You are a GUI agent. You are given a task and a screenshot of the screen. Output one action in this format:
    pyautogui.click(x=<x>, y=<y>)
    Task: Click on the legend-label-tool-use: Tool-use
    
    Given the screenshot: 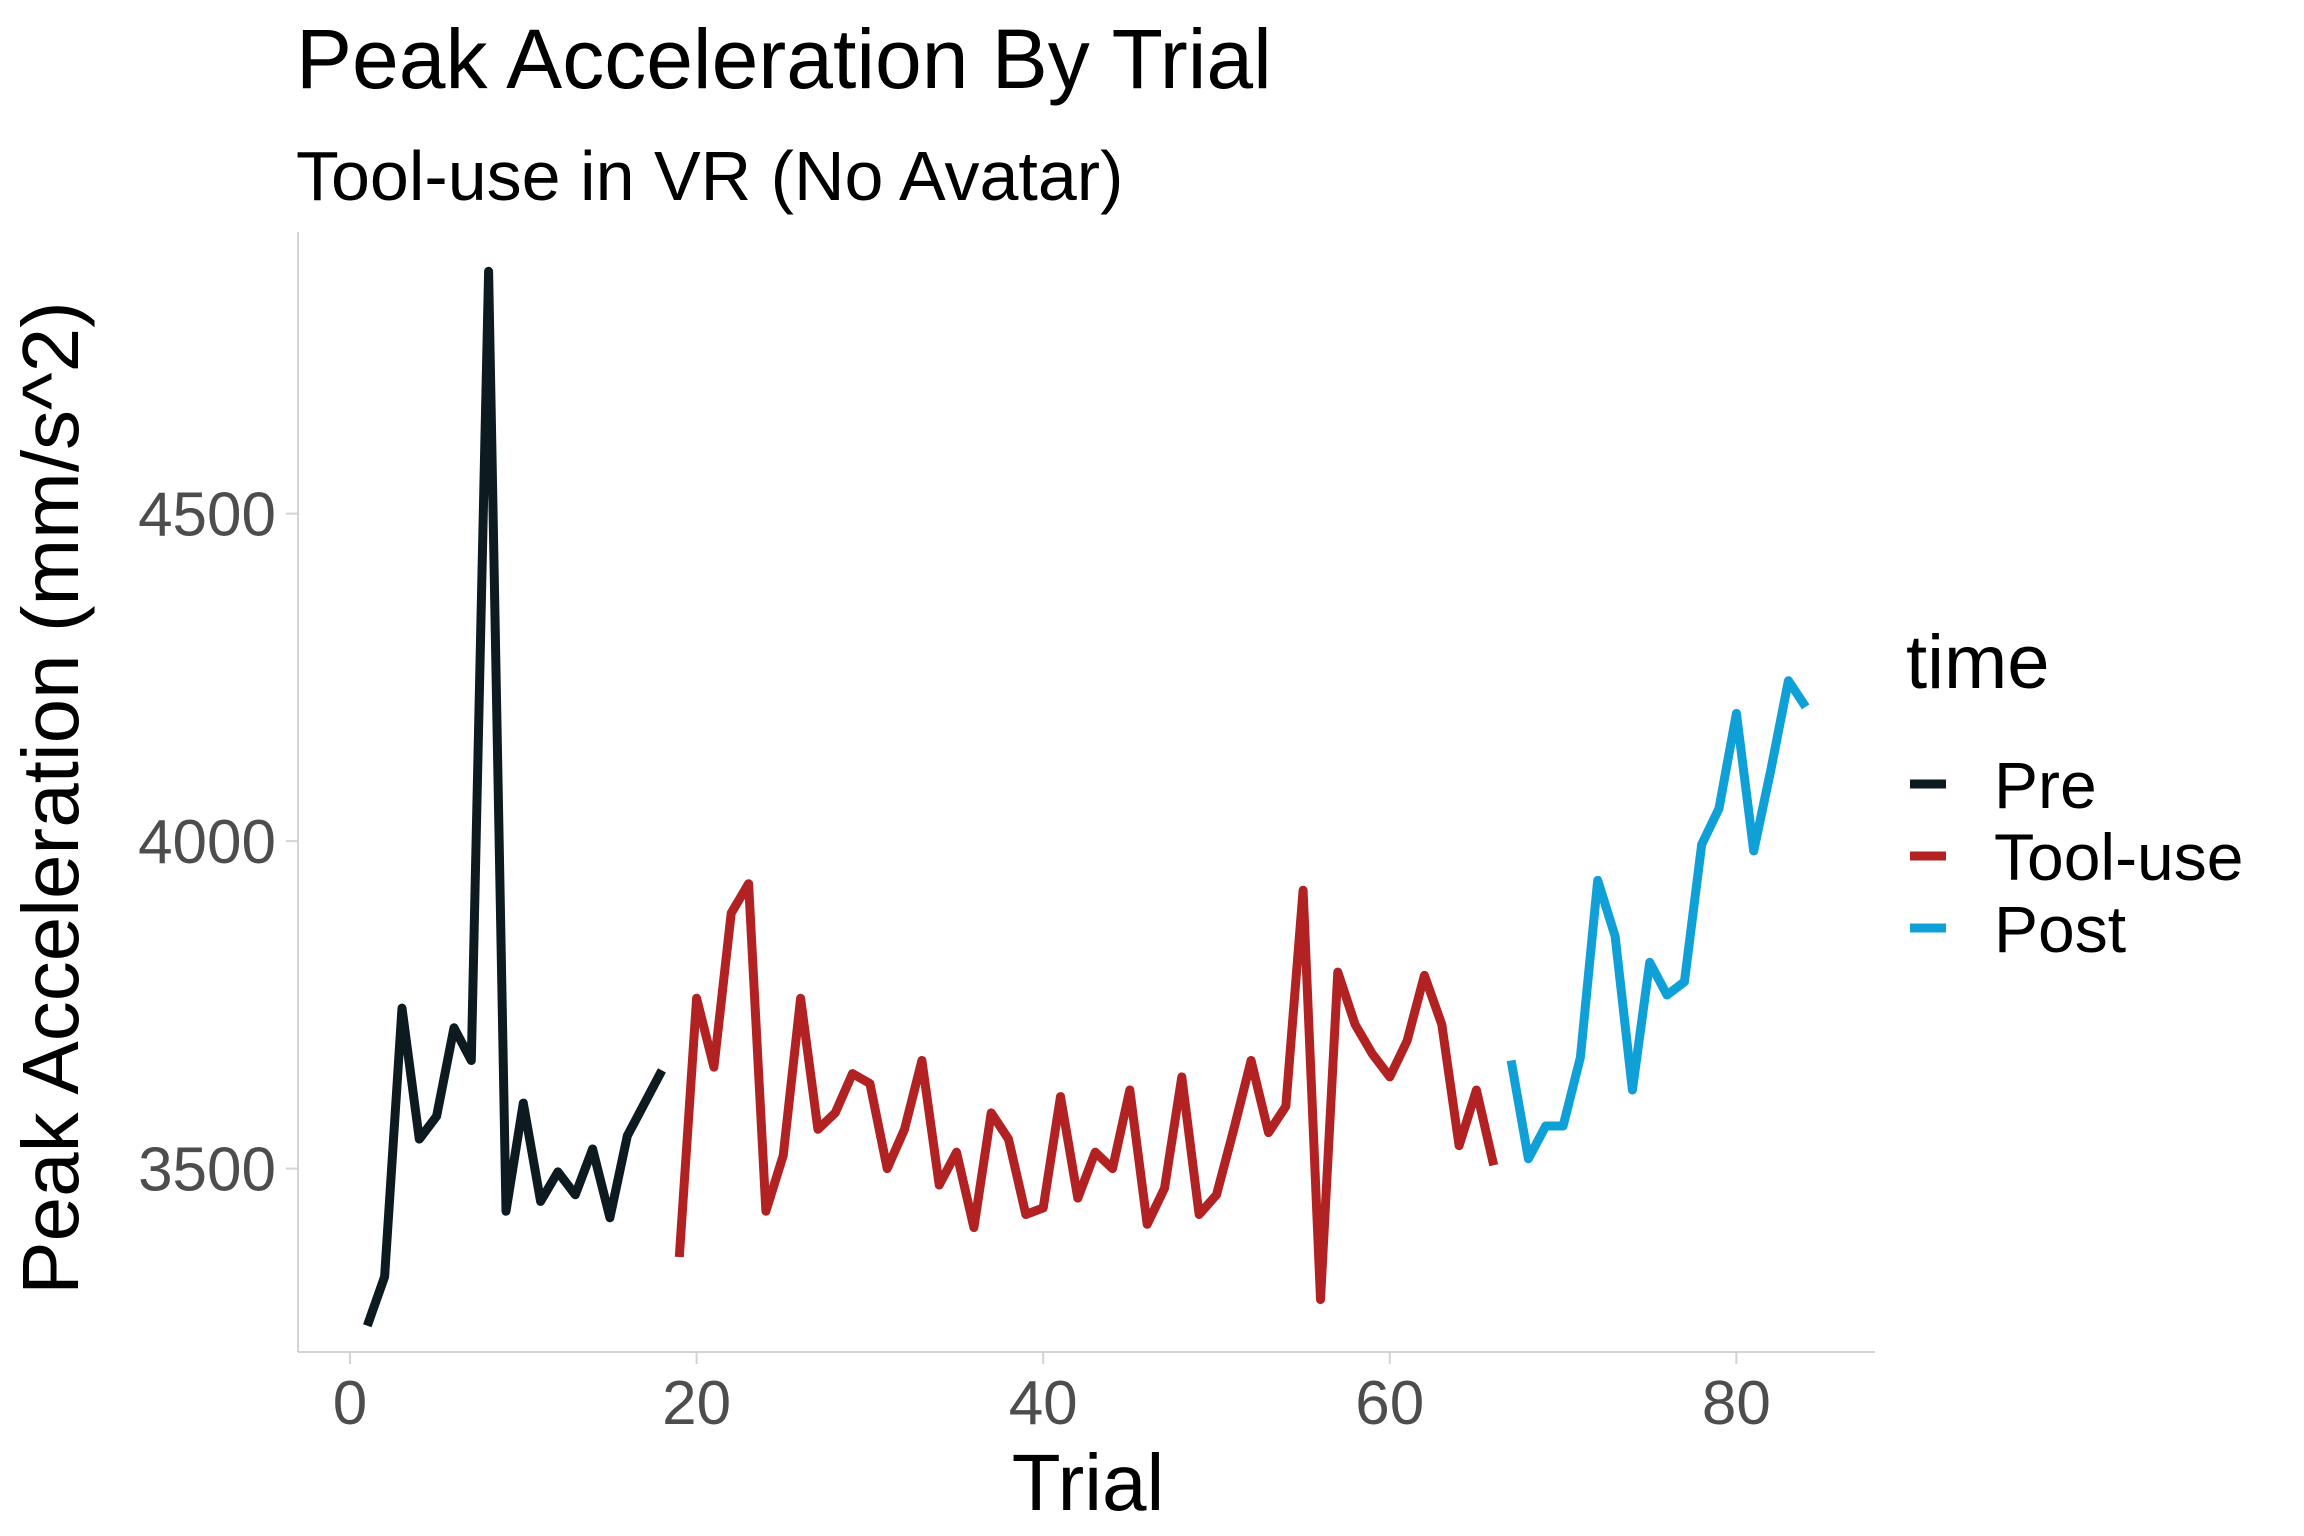 What is the action you would take?
    pyautogui.click(x=2118, y=857)
    